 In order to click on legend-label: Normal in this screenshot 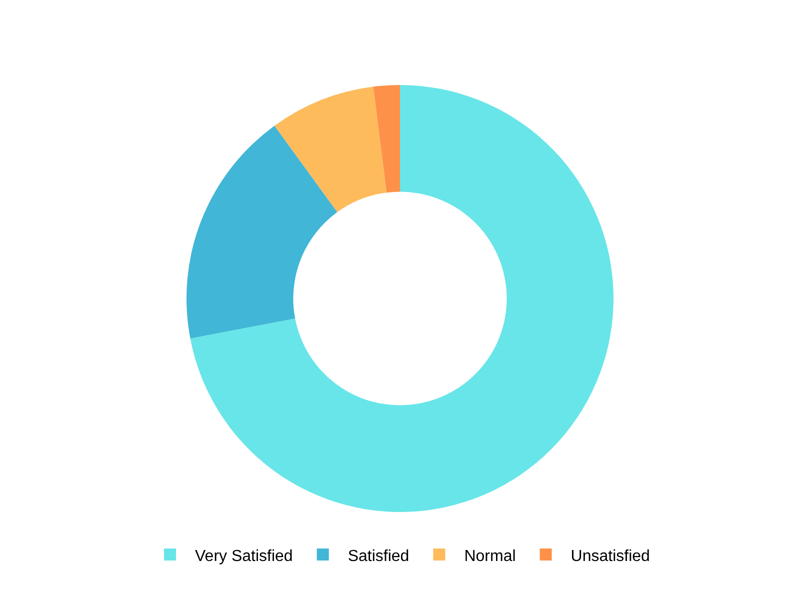, I will do `click(490, 556)`.